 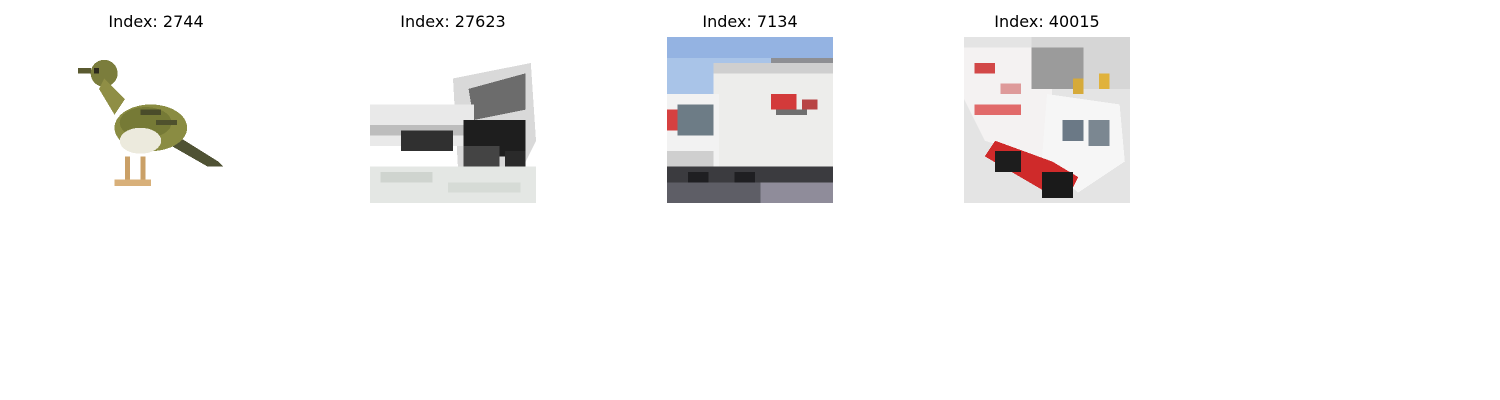 I want to click on panel-title: Index: 40015, so click(x=1047, y=21).